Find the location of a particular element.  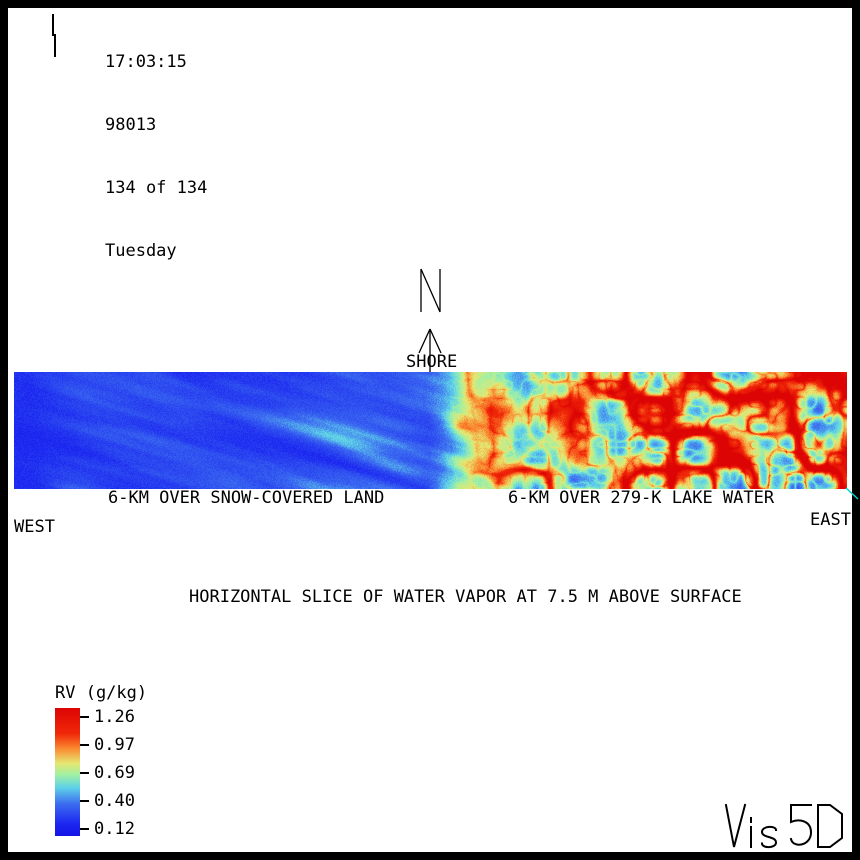

colorbar-gradient is located at coordinates (67, 772).